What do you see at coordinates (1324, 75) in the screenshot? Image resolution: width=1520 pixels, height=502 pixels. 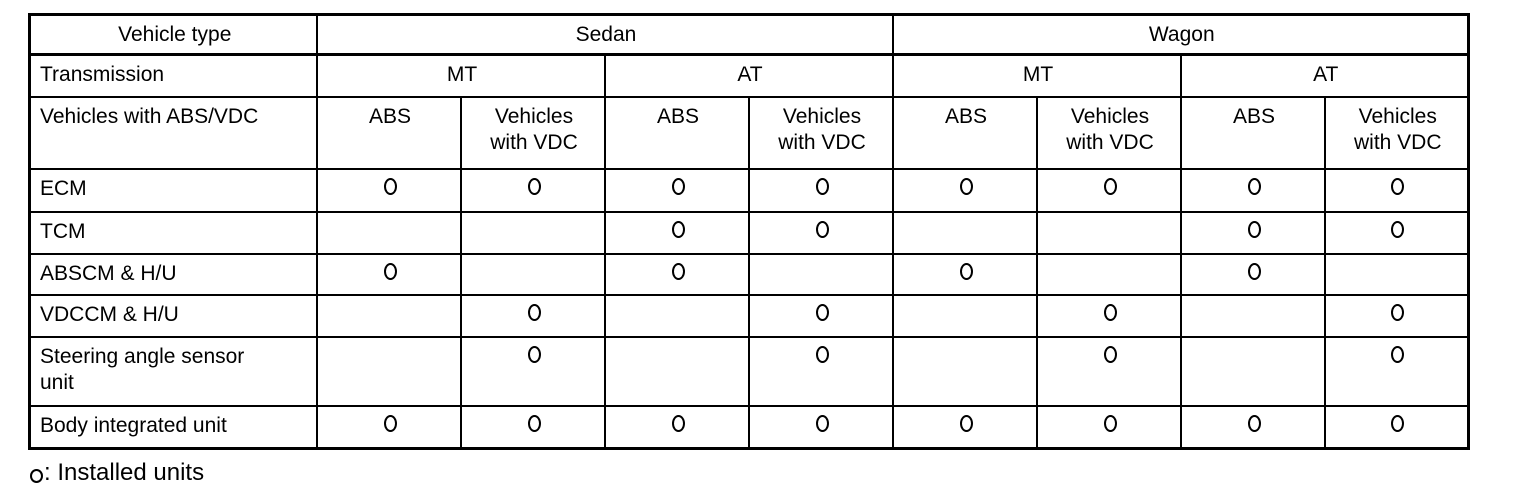 I see `header-wagon-at: AT` at bounding box center [1324, 75].